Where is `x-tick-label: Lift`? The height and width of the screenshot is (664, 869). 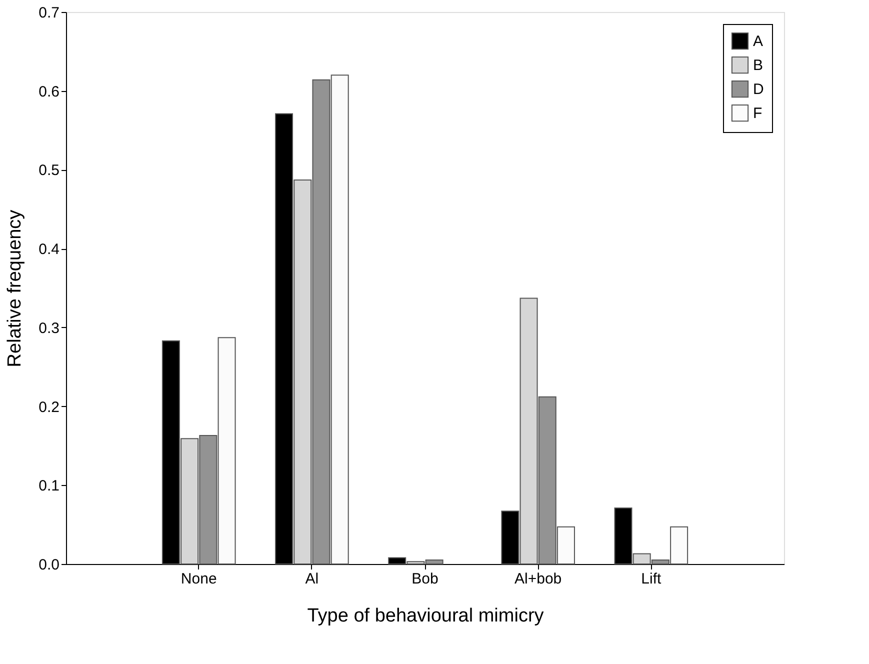
x-tick-label: Lift is located at coordinates (651, 579).